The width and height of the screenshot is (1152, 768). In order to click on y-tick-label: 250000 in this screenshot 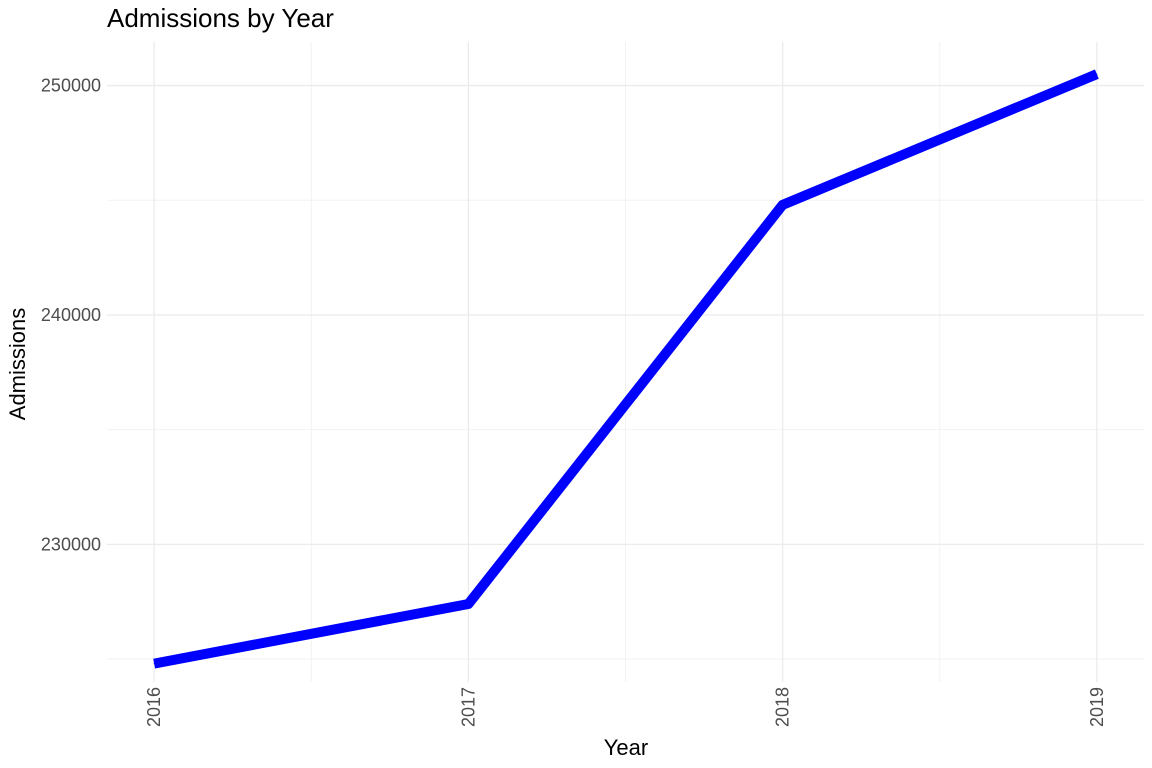, I will do `click(71, 86)`.